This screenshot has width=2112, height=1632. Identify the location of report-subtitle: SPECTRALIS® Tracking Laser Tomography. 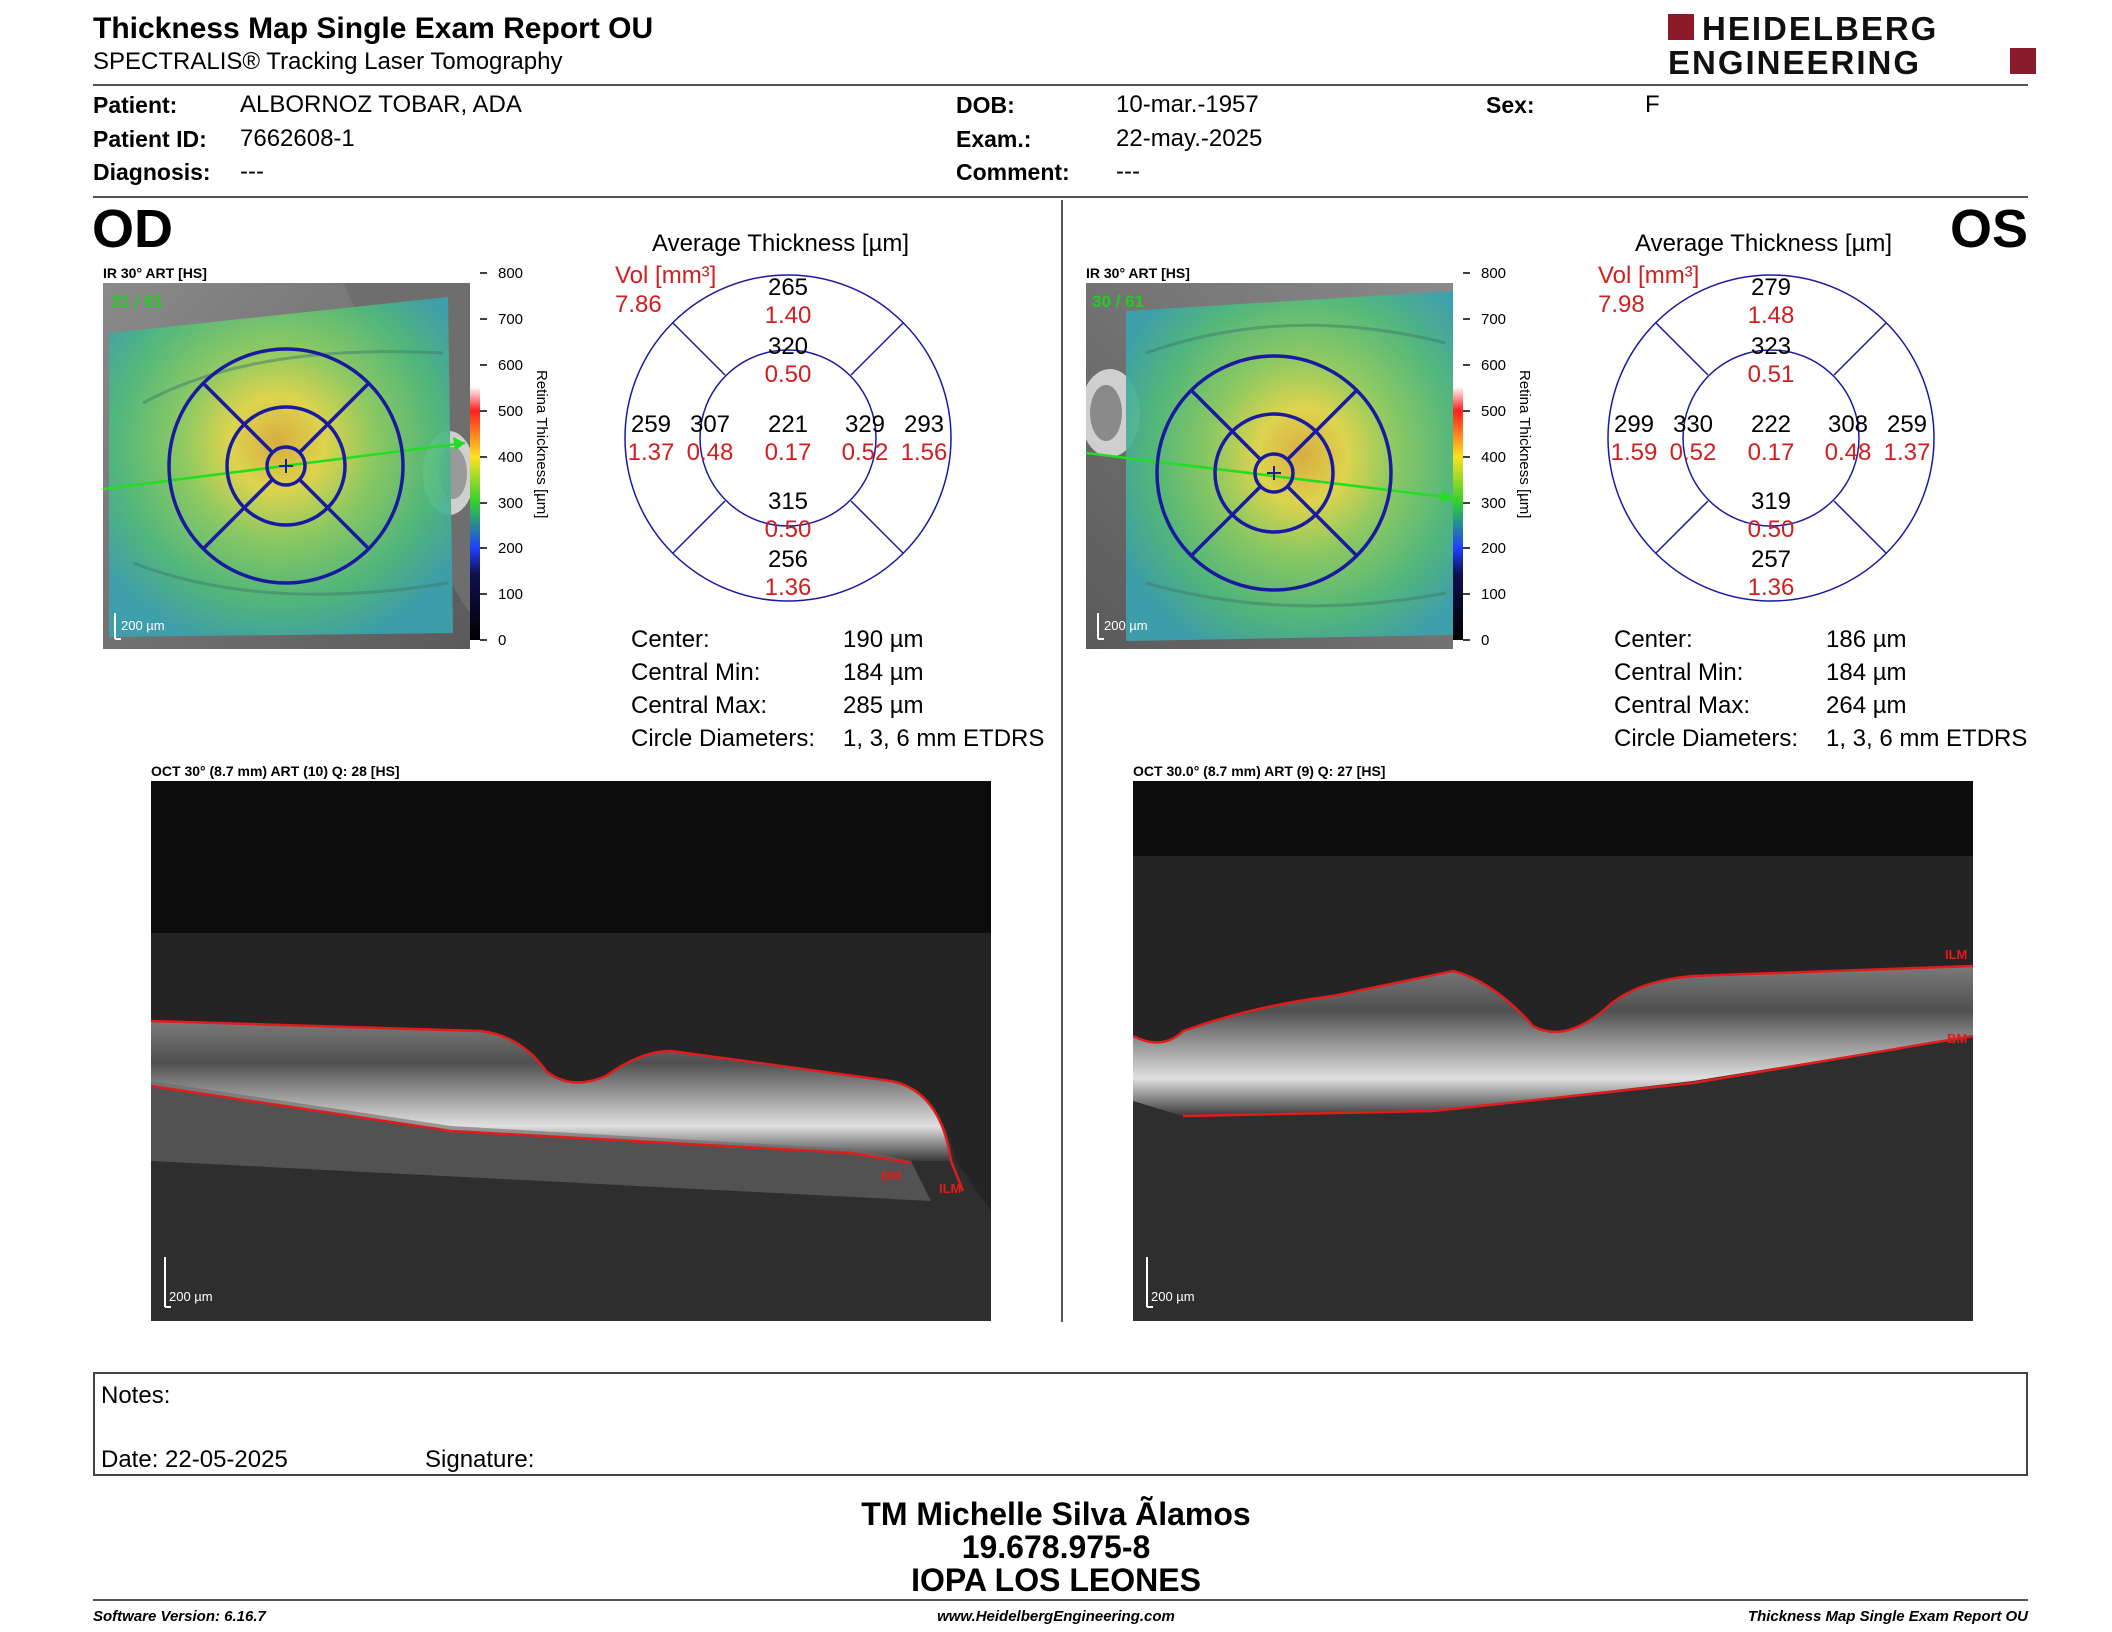
(328, 61).